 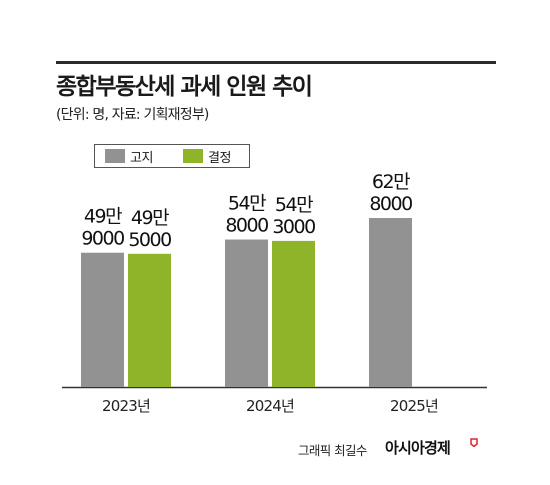 What do you see at coordinates (414, 406) in the screenshot?
I see `x-tick-label: 2025년` at bounding box center [414, 406].